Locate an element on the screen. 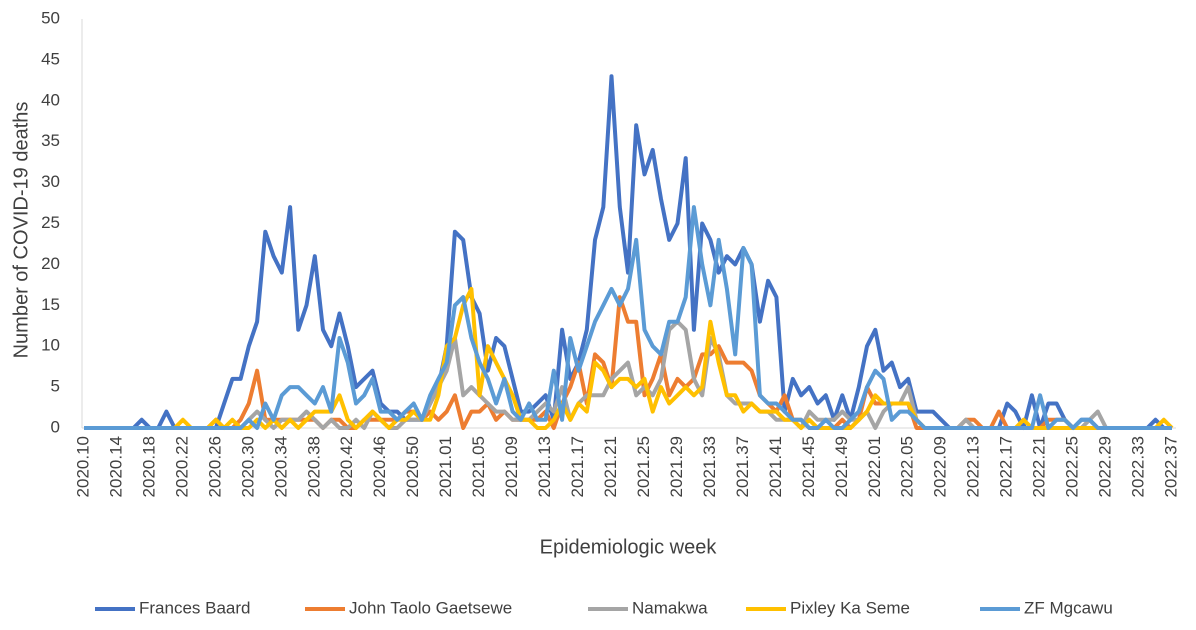 The height and width of the screenshot is (630, 1196). x-tick-label: 2022.25 is located at coordinates (1072, 466).